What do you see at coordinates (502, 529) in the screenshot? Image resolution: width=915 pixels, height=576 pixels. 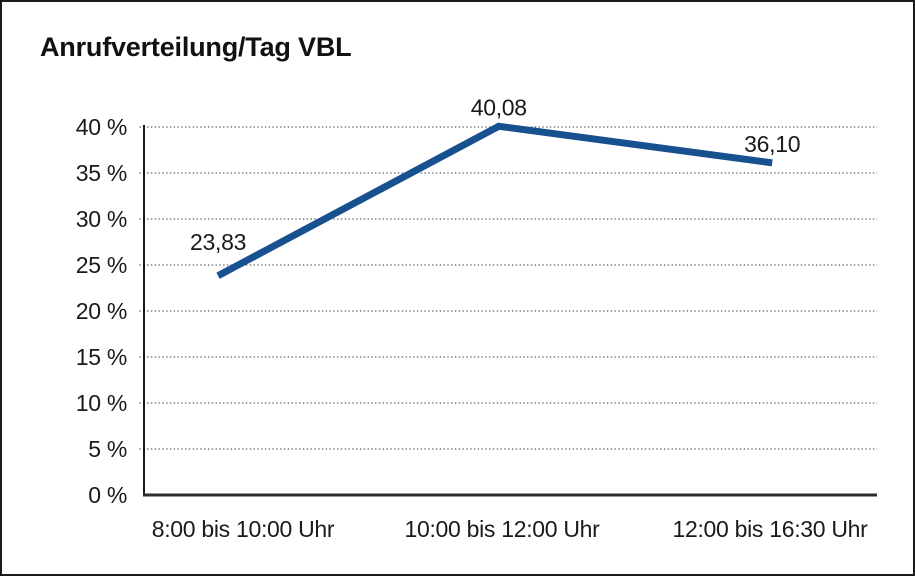 I see `x-axis-category-label: 10:00 bis 12:00 Uhr` at bounding box center [502, 529].